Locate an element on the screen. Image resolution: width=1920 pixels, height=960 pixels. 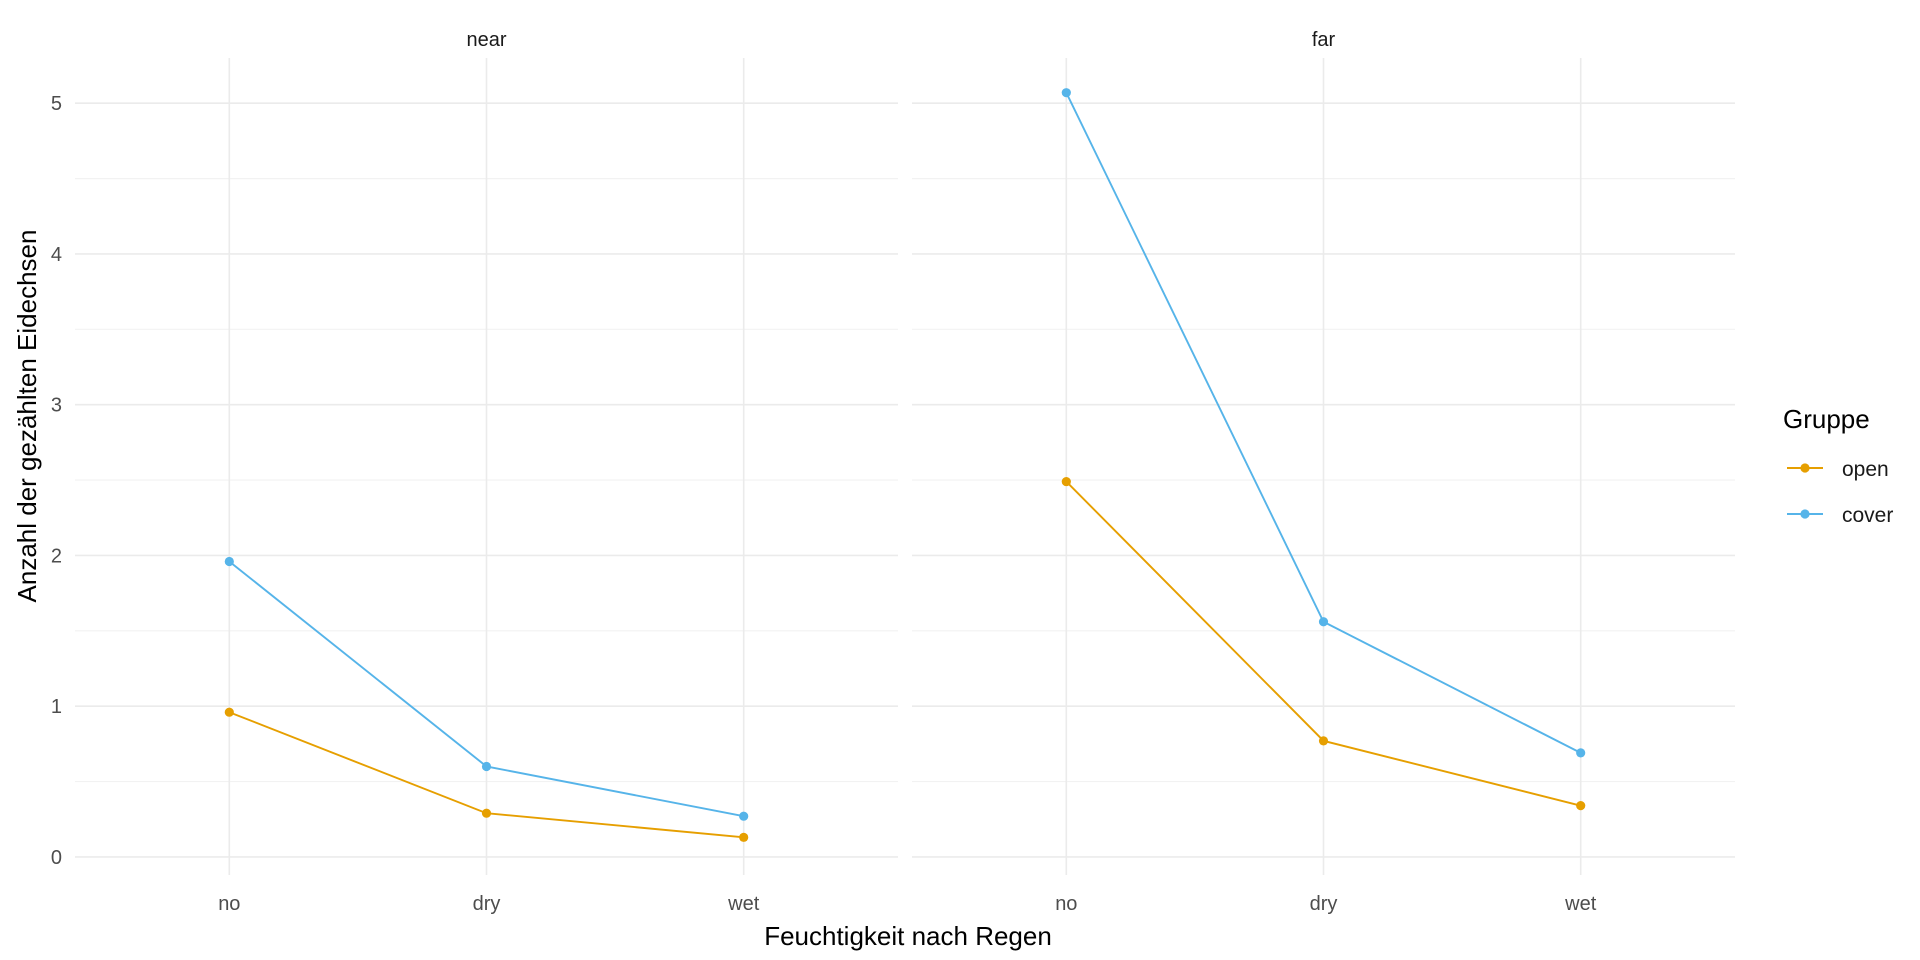
x-axis-title: Feuchtigkeit nach Regen is located at coordinates (908, 936).